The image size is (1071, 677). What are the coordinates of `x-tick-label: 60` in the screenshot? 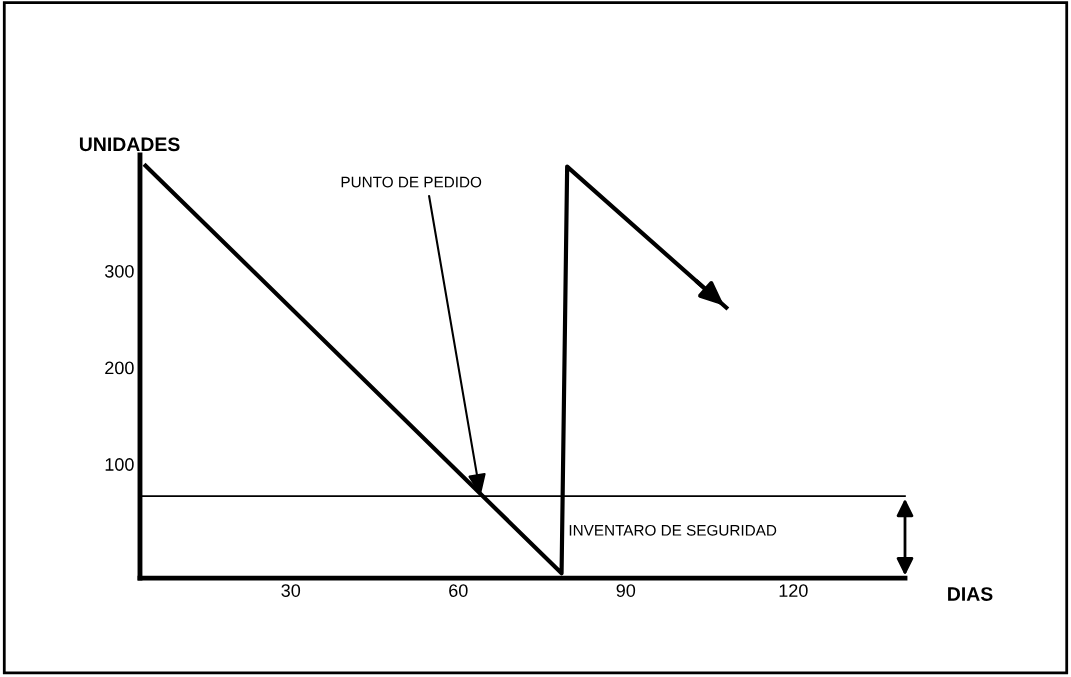 It's located at (458, 590).